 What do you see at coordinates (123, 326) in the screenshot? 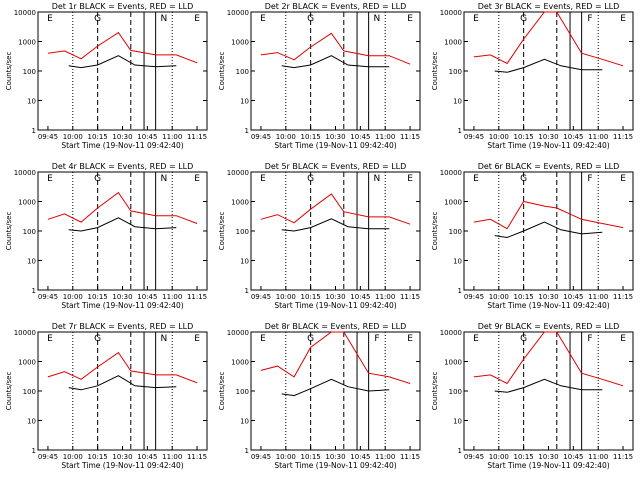
I see `panel-title: Det 7r BLACK = Events, RED = LLD` at bounding box center [123, 326].